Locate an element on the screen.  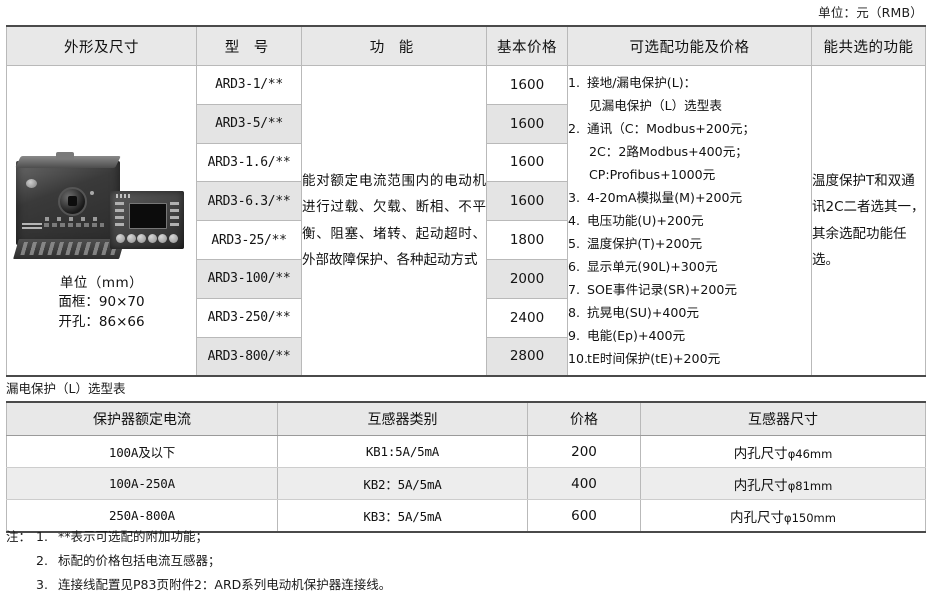
note-row: 注： 1. **表示可选配的附加功能； is located at coordinates (198, 537).